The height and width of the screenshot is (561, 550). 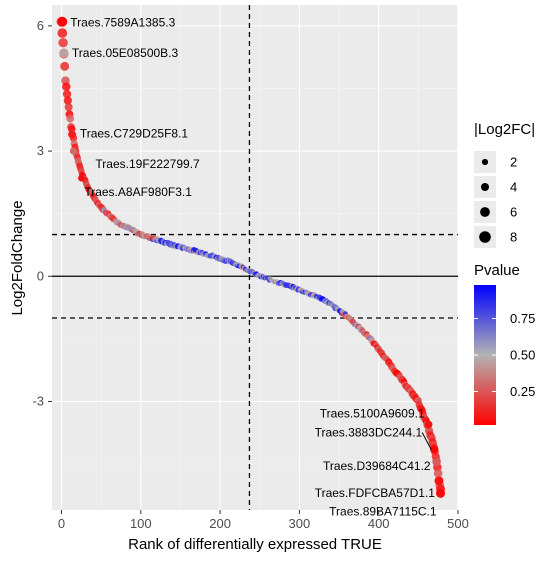 I want to click on y-tick-label: 0, so click(x=40, y=275).